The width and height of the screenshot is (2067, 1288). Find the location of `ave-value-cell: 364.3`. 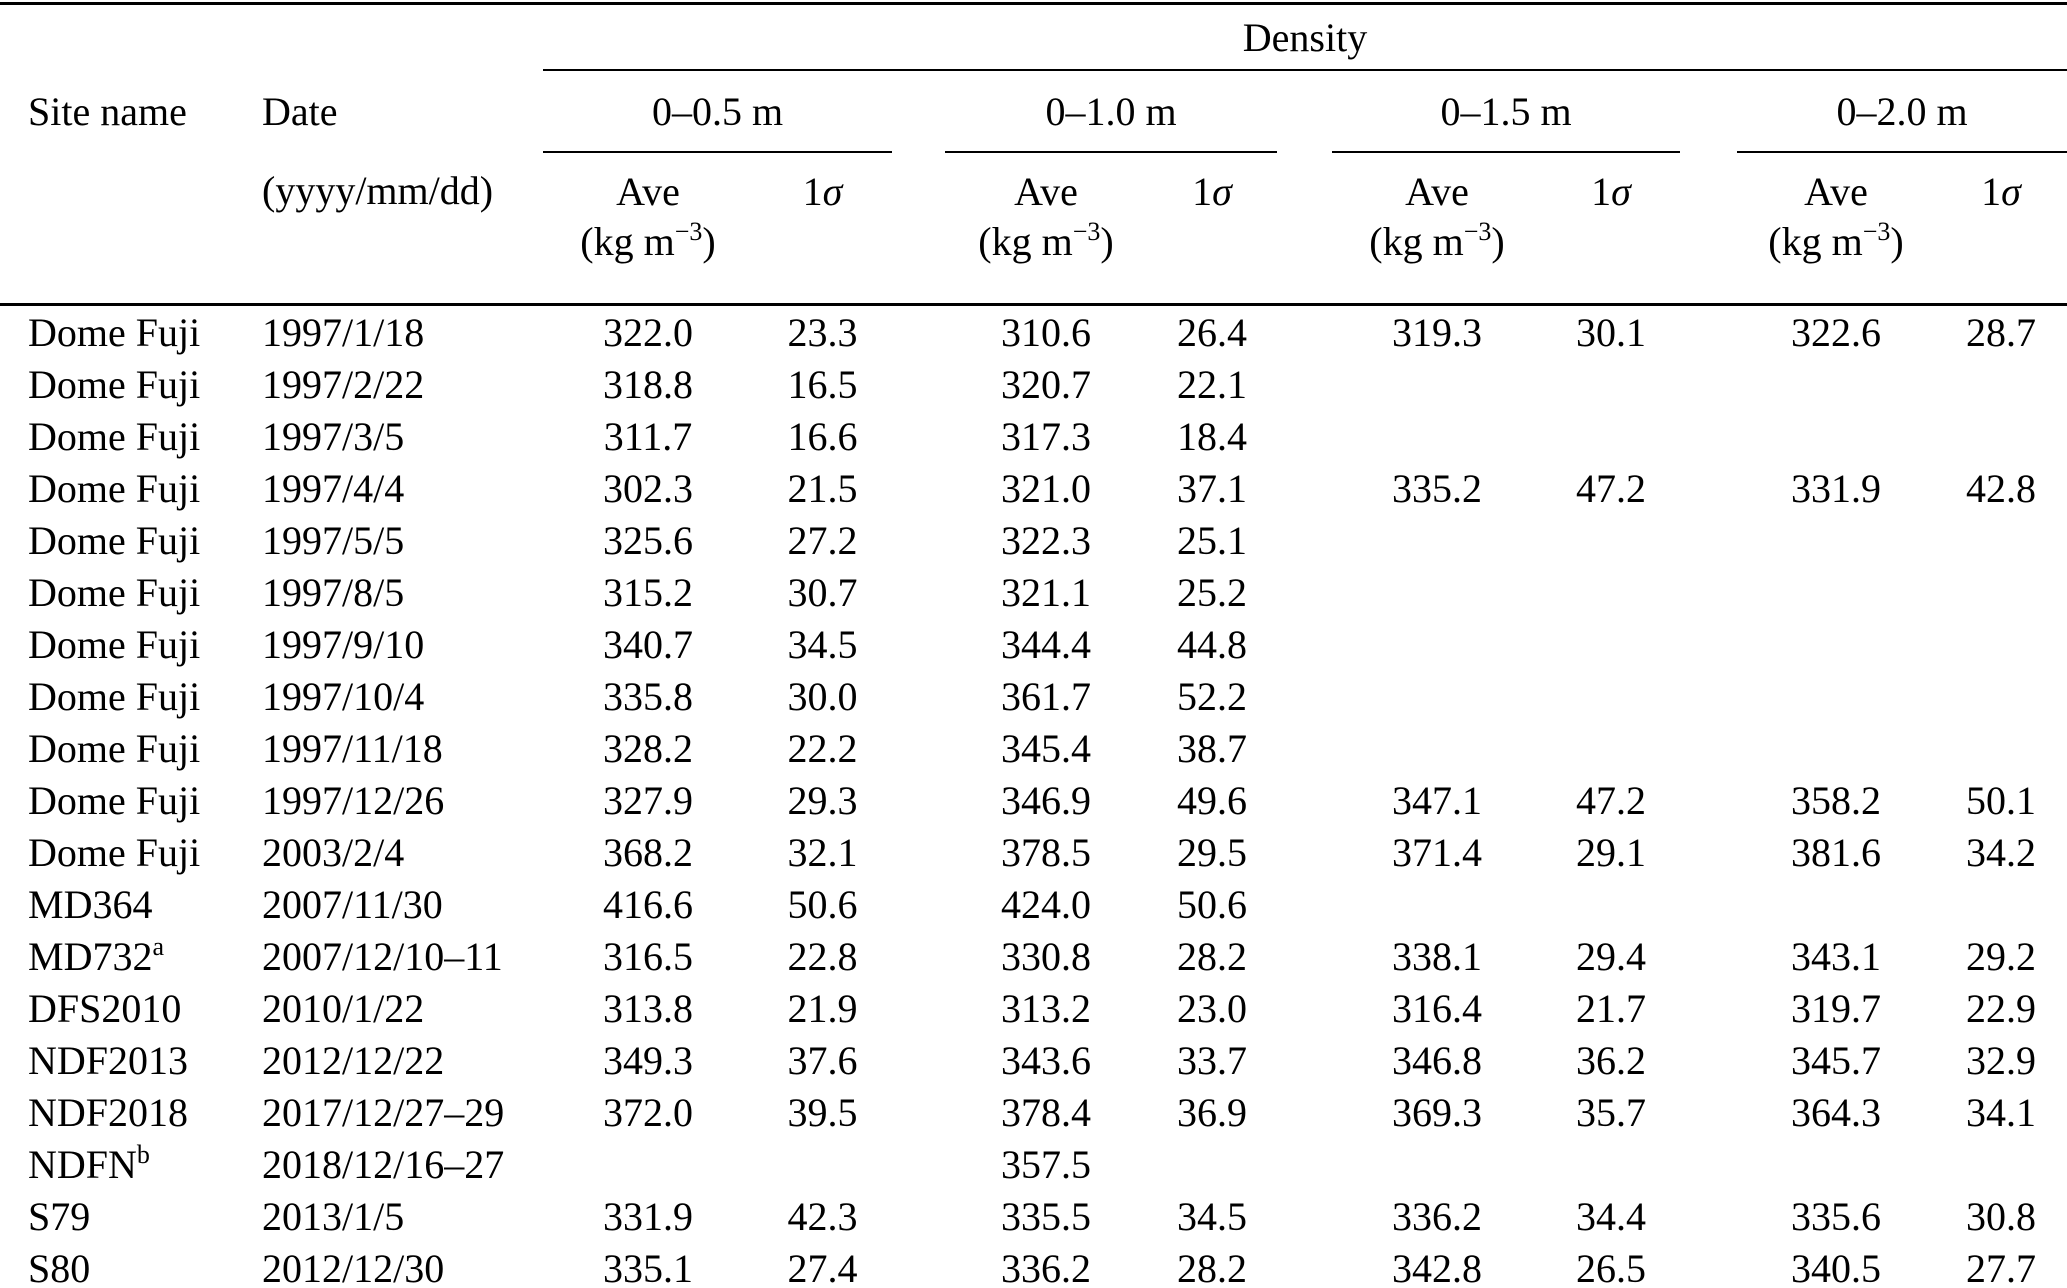

ave-value-cell: 364.3 is located at coordinates (1836, 1112).